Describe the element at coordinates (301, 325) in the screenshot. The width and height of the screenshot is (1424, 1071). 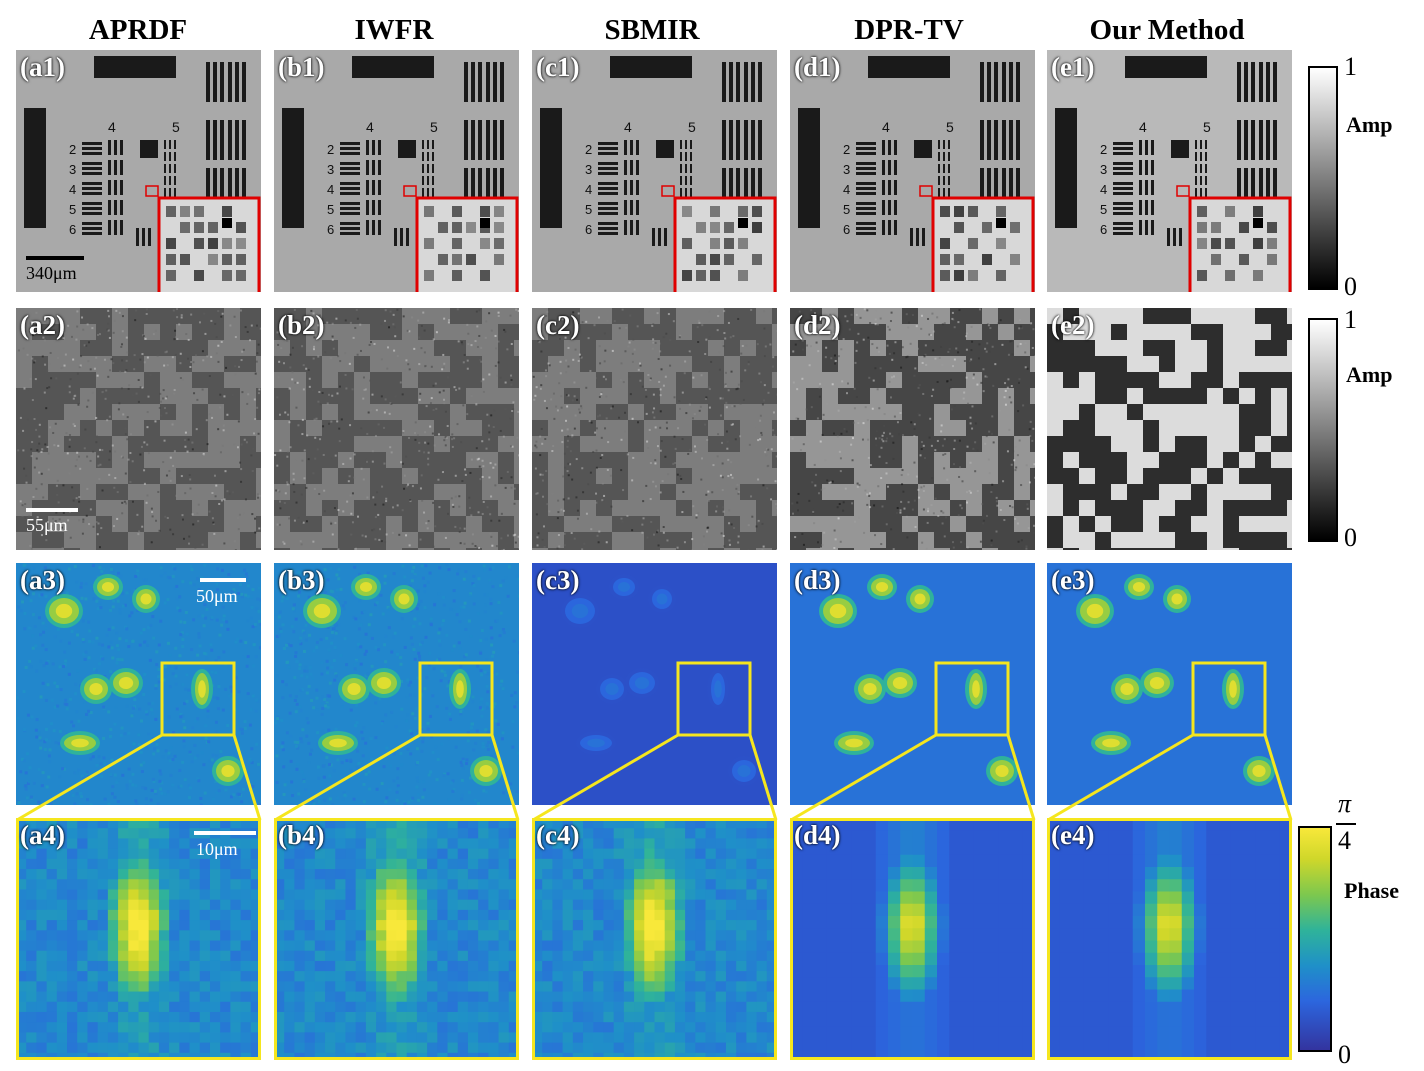
I see `panel-label: (b2)` at that location.